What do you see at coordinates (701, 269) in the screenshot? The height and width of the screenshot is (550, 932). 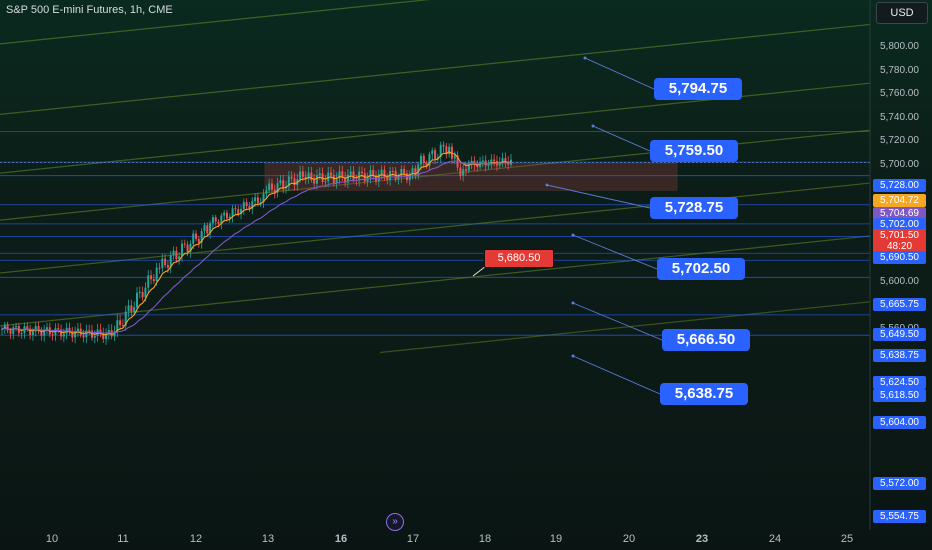 I see `callout-level-4: 5,702.50` at bounding box center [701, 269].